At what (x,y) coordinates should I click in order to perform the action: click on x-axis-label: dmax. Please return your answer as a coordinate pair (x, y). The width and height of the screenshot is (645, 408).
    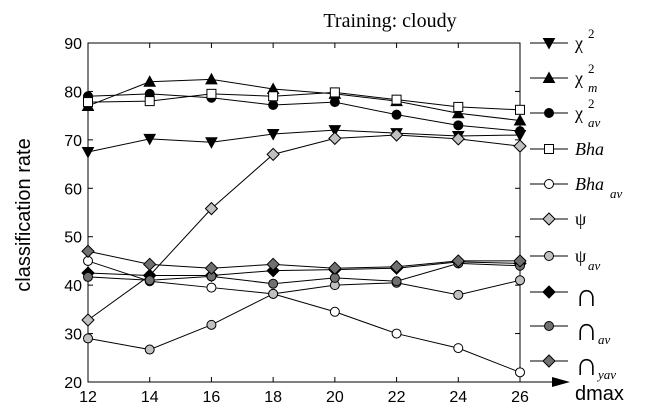
    Looking at the image, I should click on (599, 394).